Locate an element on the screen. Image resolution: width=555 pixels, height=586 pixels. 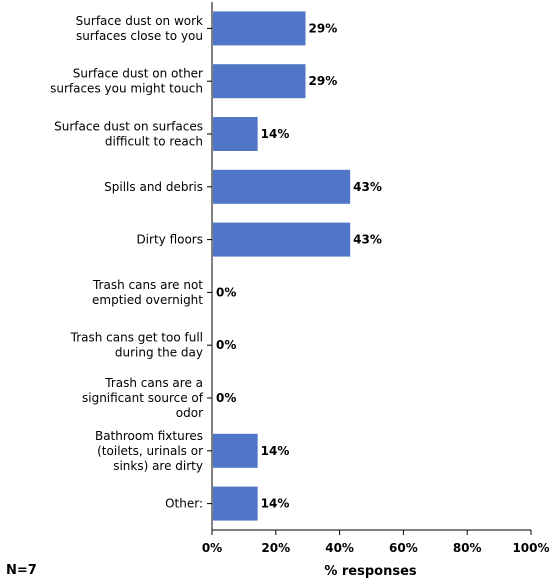
category-label-line: emptied overnight is located at coordinates (147, 300).